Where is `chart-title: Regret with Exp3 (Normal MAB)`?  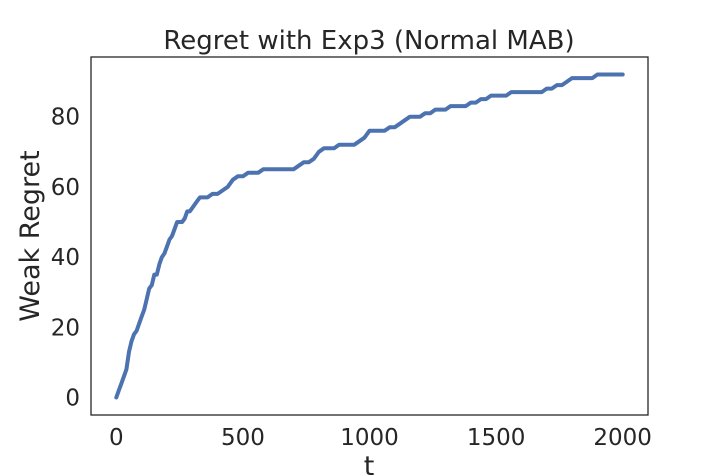
chart-title: Regret with Exp3 (Normal MAB) is located at coordinates (368, 41).